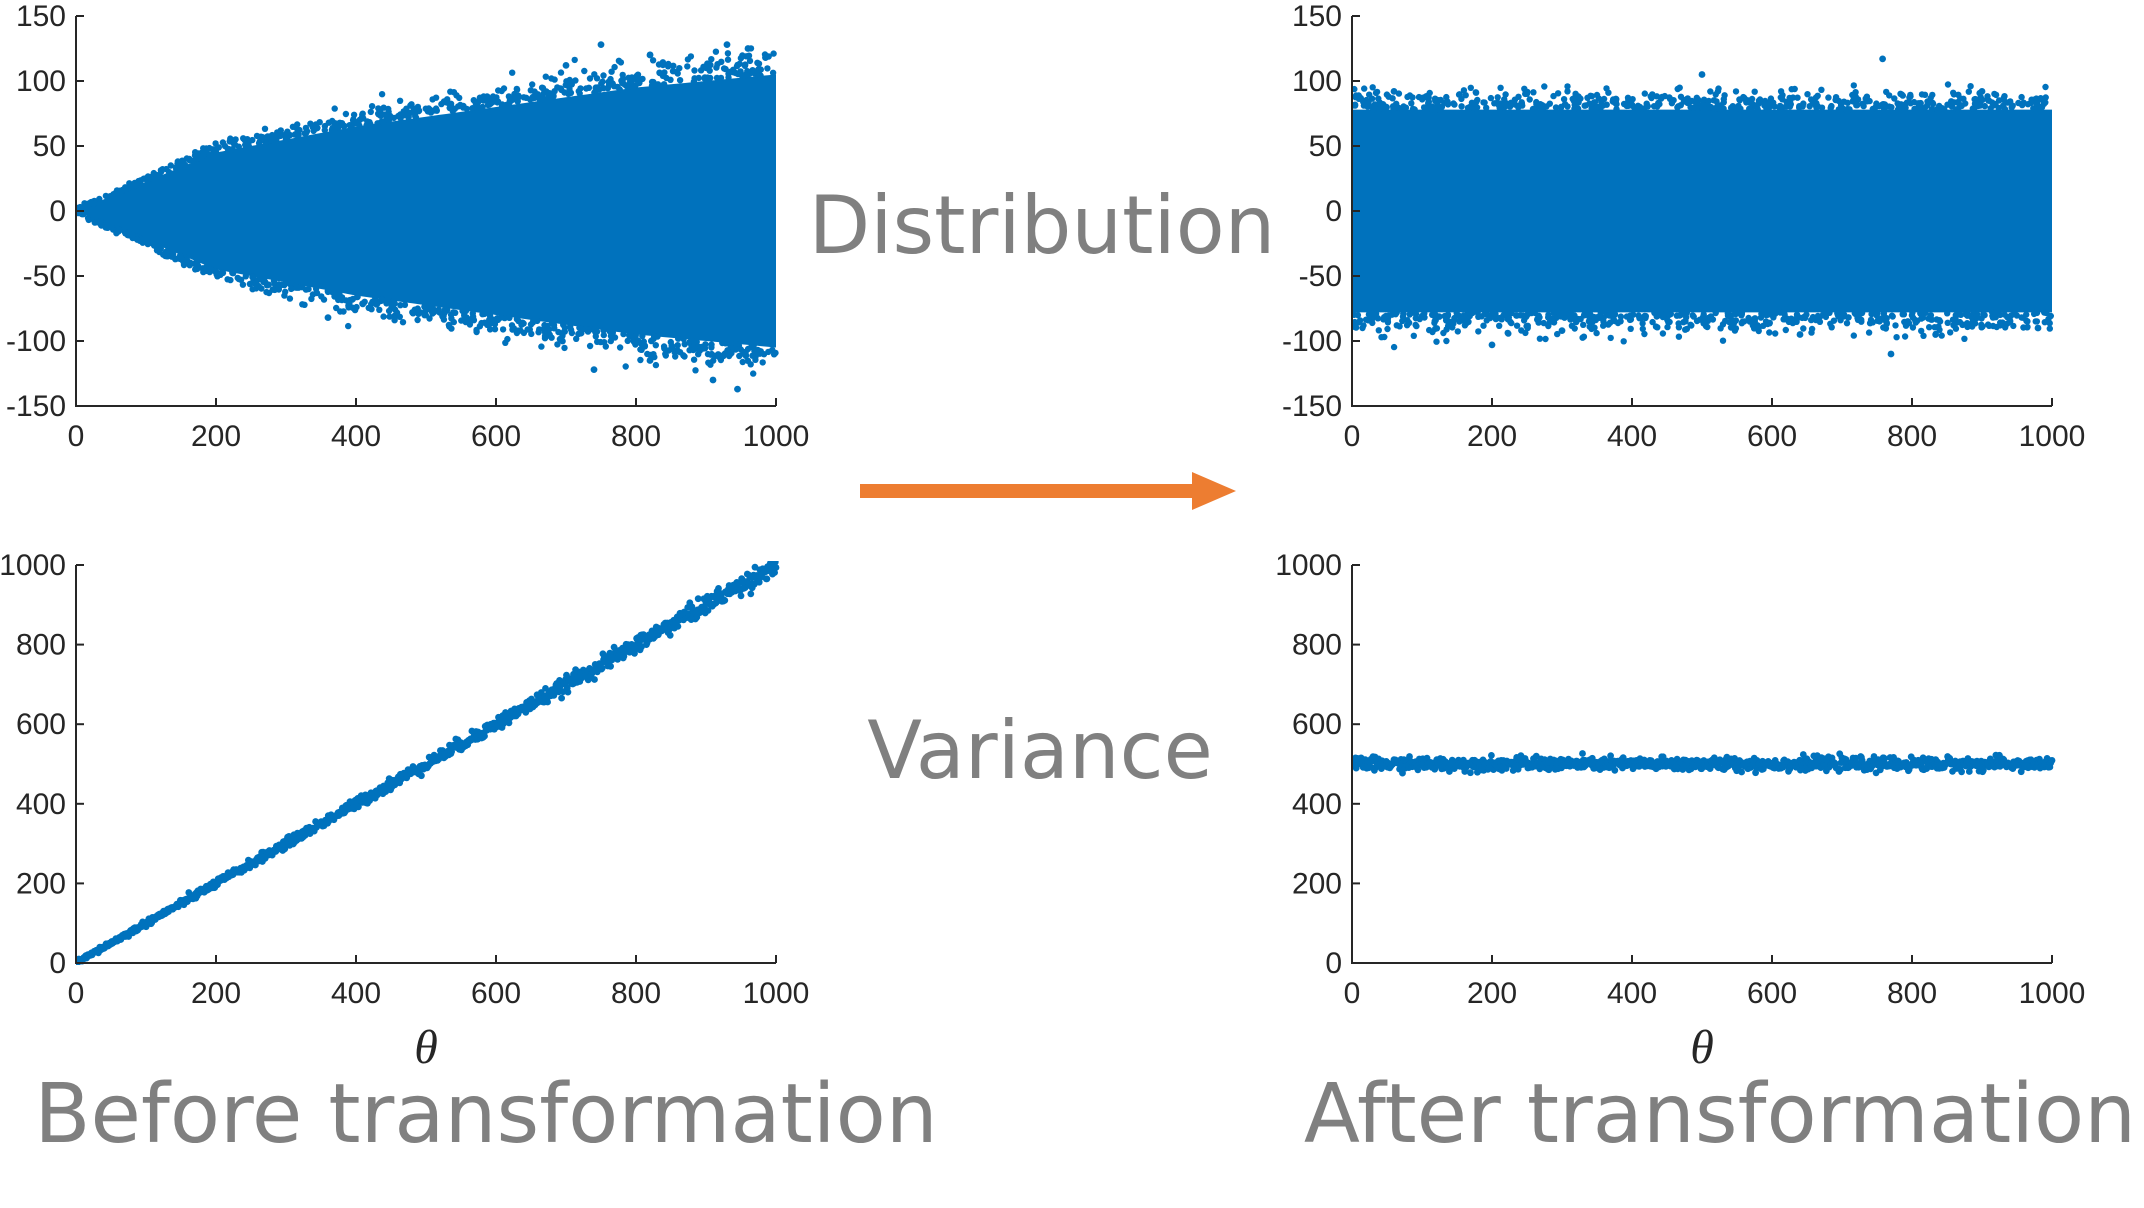 This screenshot has width=2144, height=1208. I want to click on x-tick-label: 200, so click(1492, 436).